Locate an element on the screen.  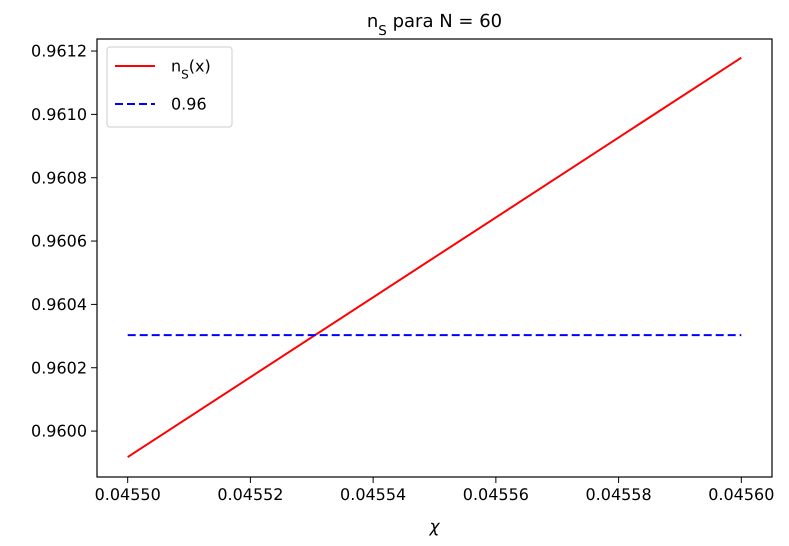
x-tick-label: 0.04560 is located at coordinates (741, 494).